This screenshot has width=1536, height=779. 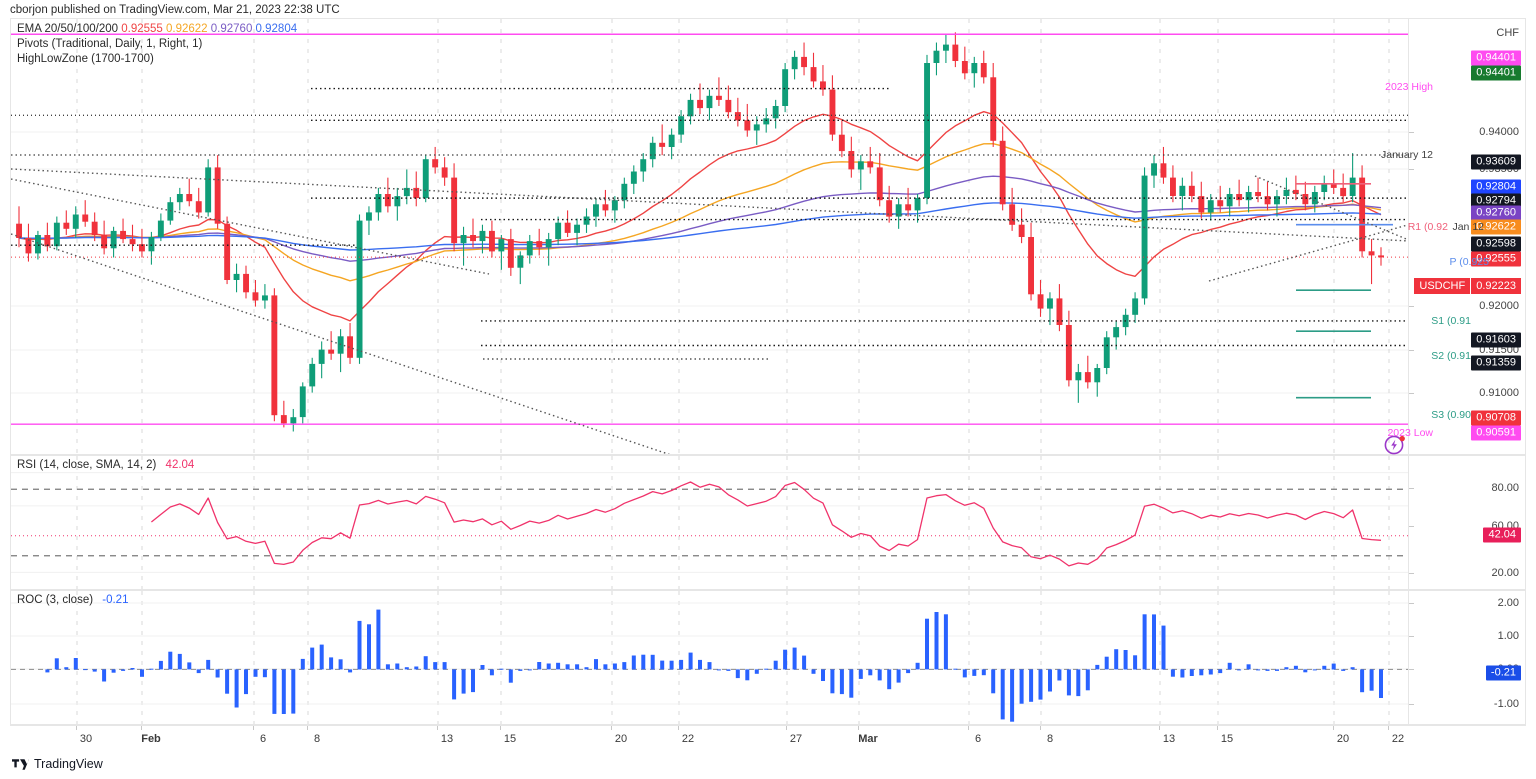 I want to click on plot-label-2: R1 (0.92, so click(x=1427, y=227).